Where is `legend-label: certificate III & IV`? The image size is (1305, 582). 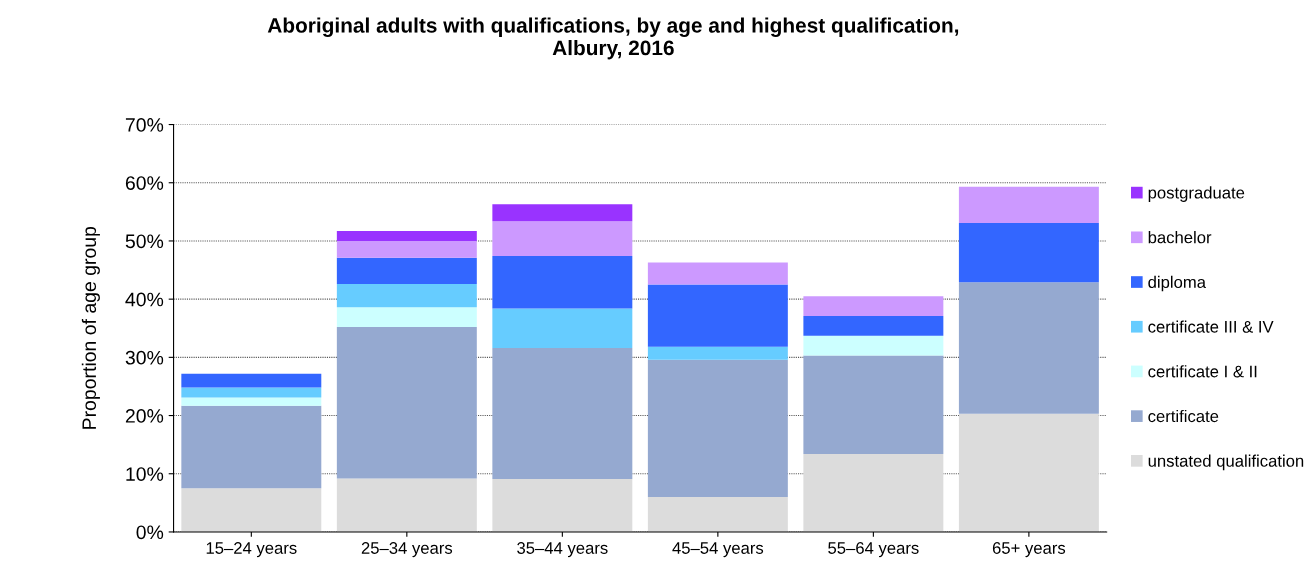
legend-label: certificate III & IV is located at coordinates (1211, 326).